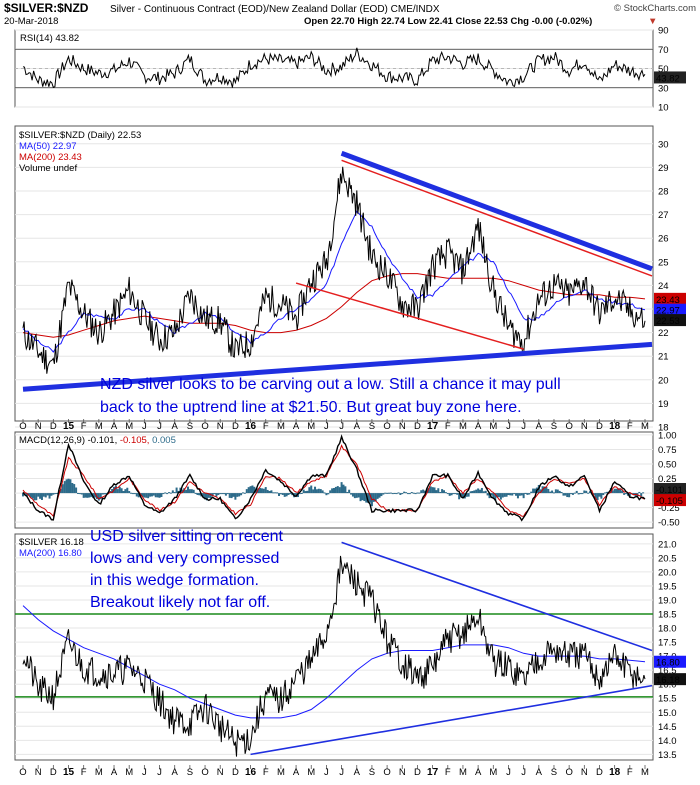  Describe the element at coordinates (670, 661) in the screenshot. I see `usd-ma200-tag-bg` at that location.